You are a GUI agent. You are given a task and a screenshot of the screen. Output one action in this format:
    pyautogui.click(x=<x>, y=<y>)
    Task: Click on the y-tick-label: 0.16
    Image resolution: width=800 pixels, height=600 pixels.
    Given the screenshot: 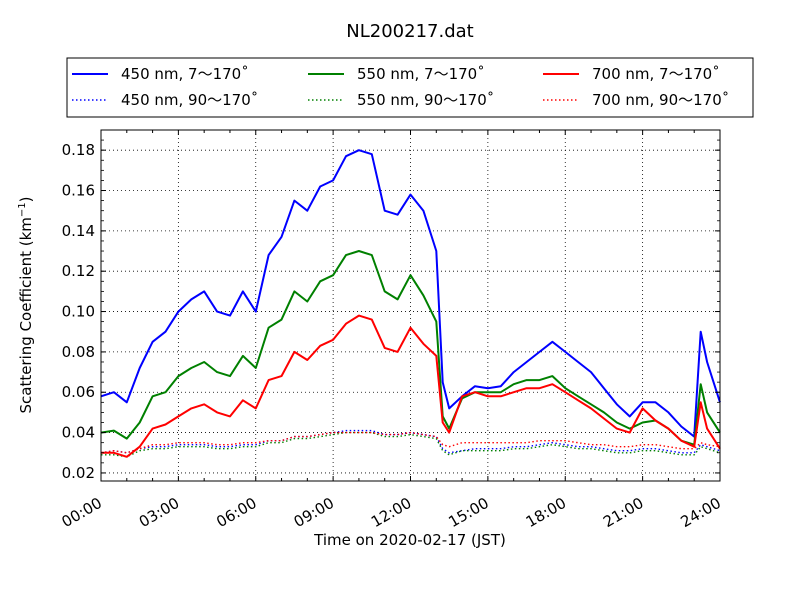 What is the action you would take?
    pyautogui.click(x=78, y=191)
    